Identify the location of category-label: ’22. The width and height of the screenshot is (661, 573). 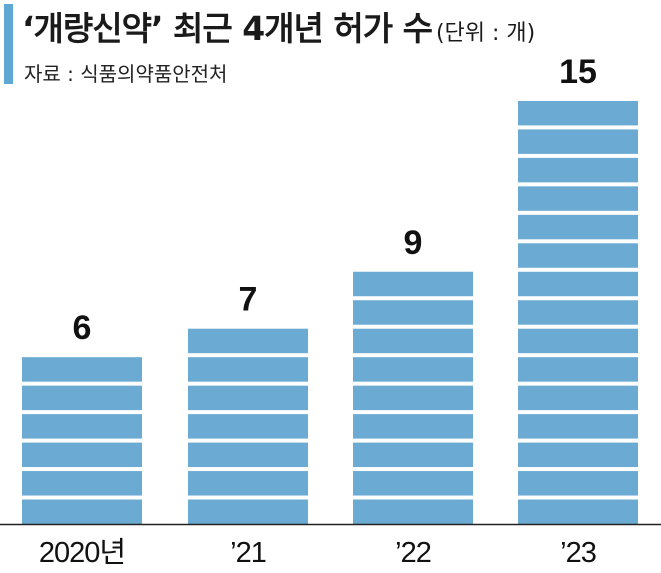
(413, 553).